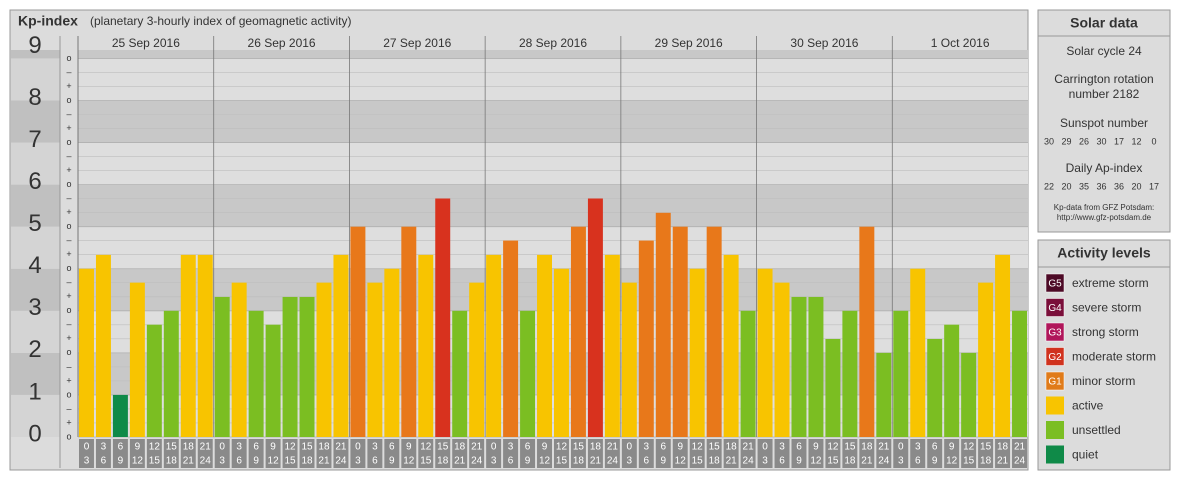 This screenshot has height=480, width=1184. Describe the element at coordinates (553, 43) in the screenshot. I see `day-label: 28 Sep 2016` at that location.